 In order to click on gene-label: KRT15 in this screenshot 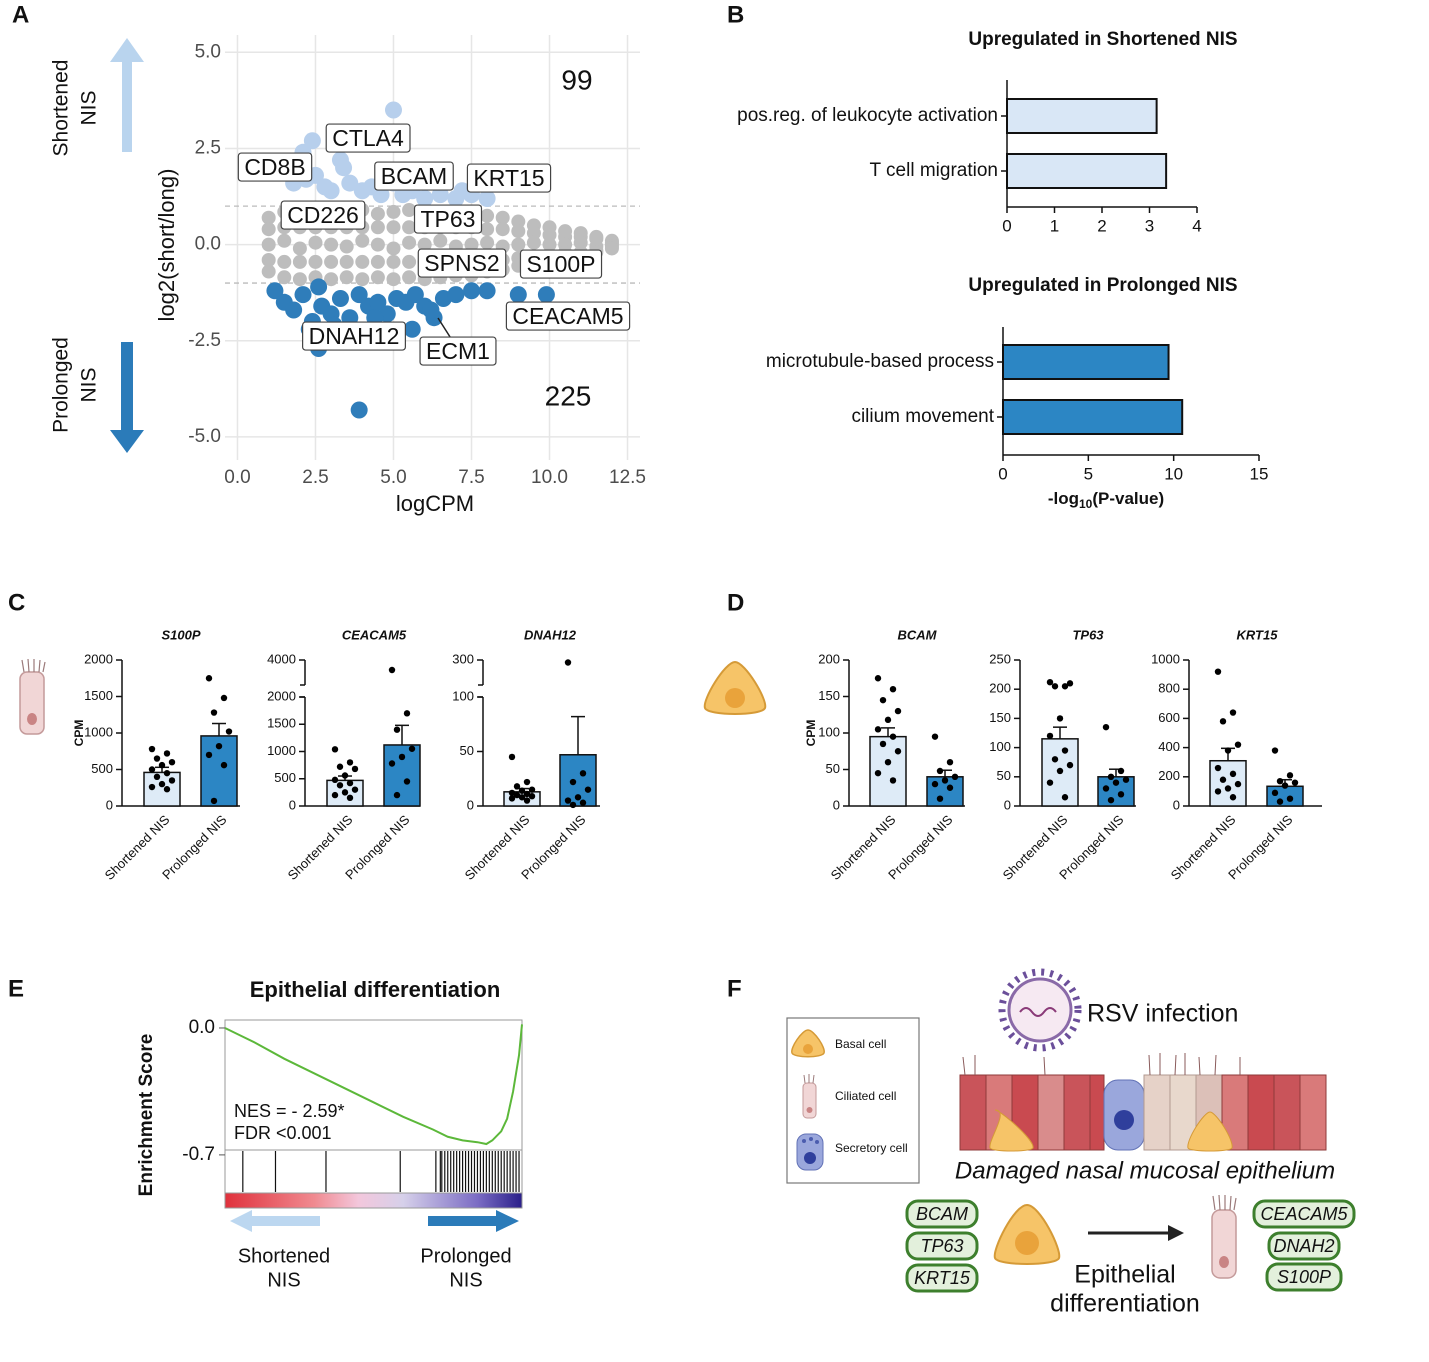, I will do `click(942, 1278)`.